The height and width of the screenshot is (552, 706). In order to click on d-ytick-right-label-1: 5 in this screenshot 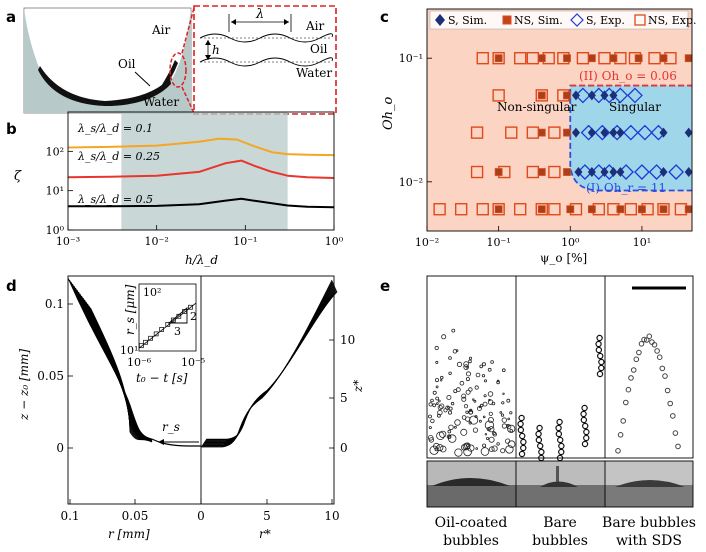, I will do `click(344, 398)`.